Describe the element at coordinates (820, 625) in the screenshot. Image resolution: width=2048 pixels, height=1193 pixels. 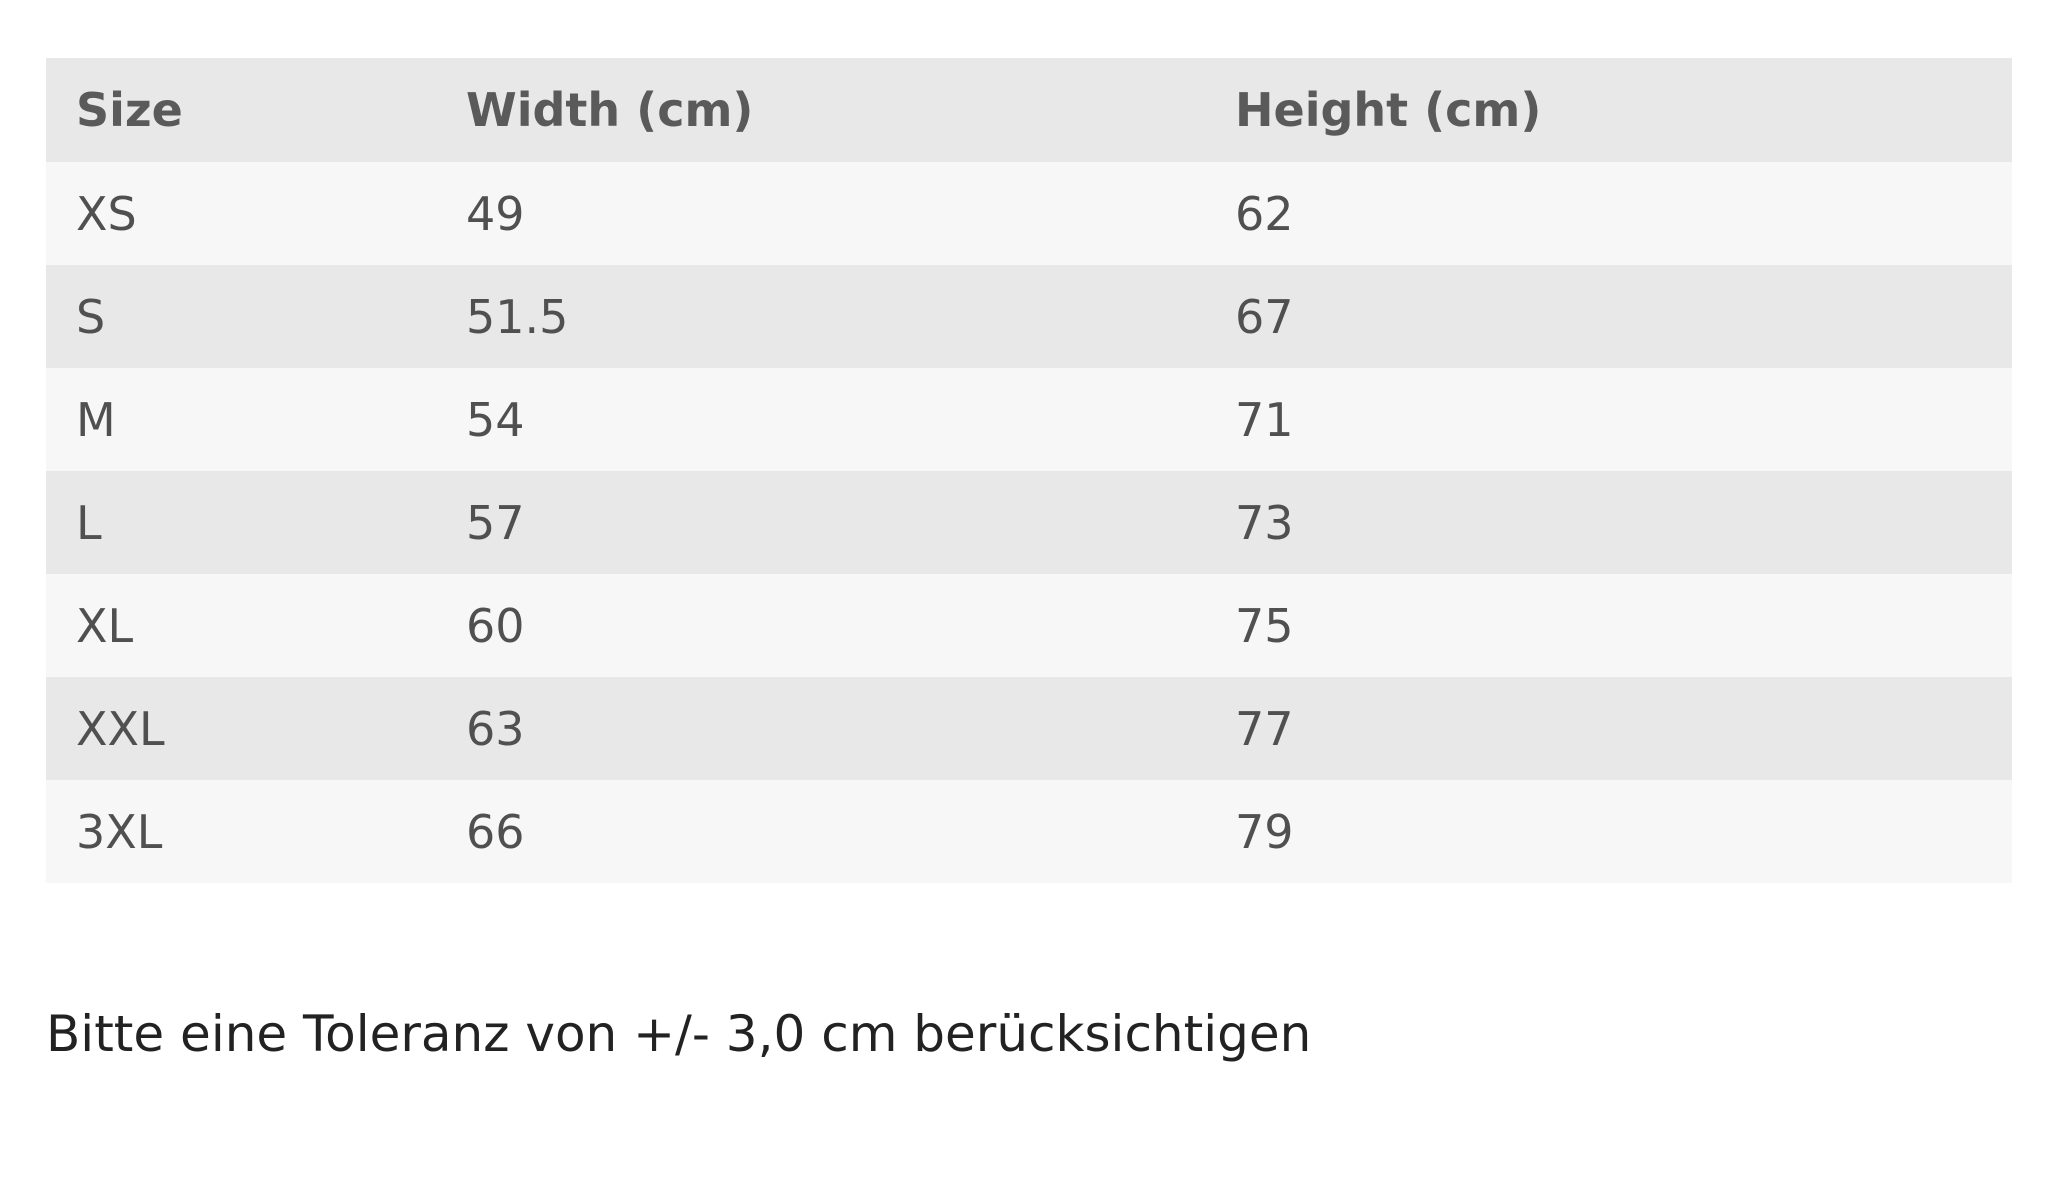
I see `cell-width: 60` at that location.